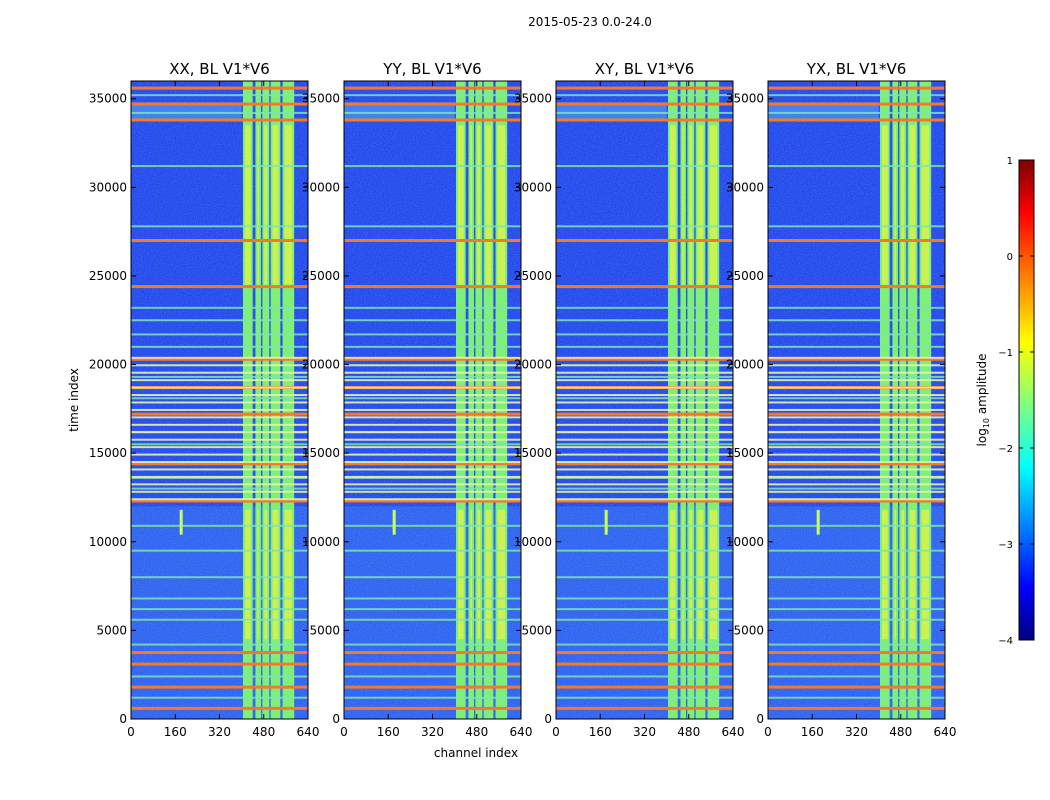  I want to click on y-axis-label: time index, so click(74, 400).